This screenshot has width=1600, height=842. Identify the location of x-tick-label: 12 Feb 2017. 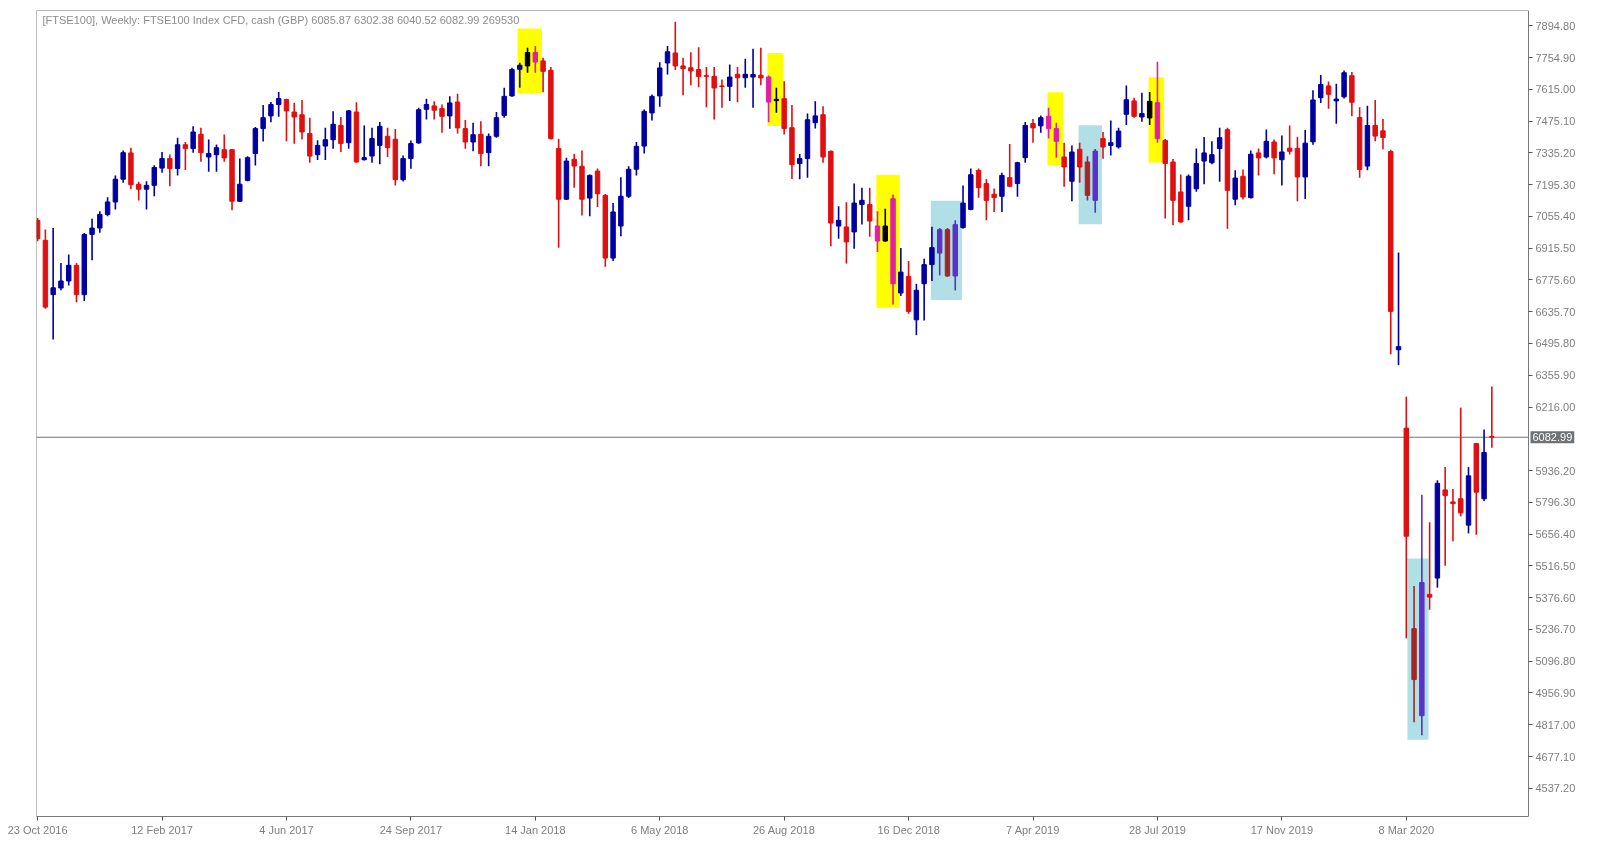
(162, 829).